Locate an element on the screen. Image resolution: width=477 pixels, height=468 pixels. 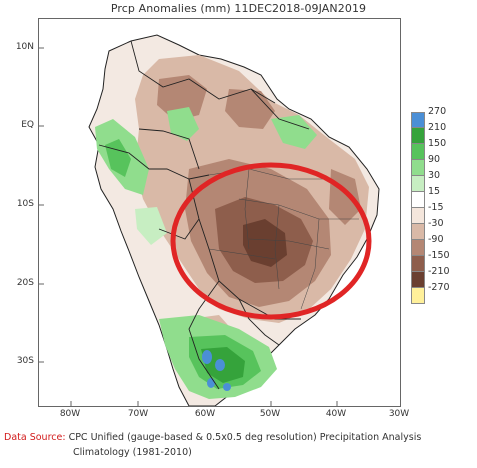
lat-label-20s: 20S is located at coordinates (25, 283).